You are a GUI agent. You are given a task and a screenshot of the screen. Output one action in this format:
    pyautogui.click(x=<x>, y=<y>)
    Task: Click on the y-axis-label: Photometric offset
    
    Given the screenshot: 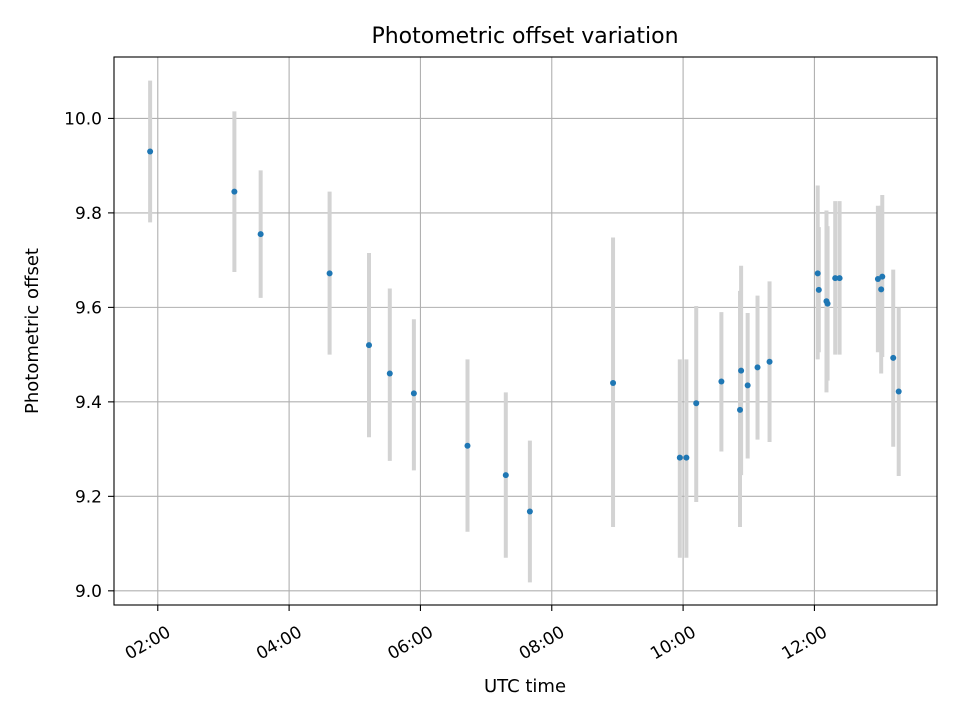 What is the action you would take?
    pyautogui.click(x=32, y=331)
    